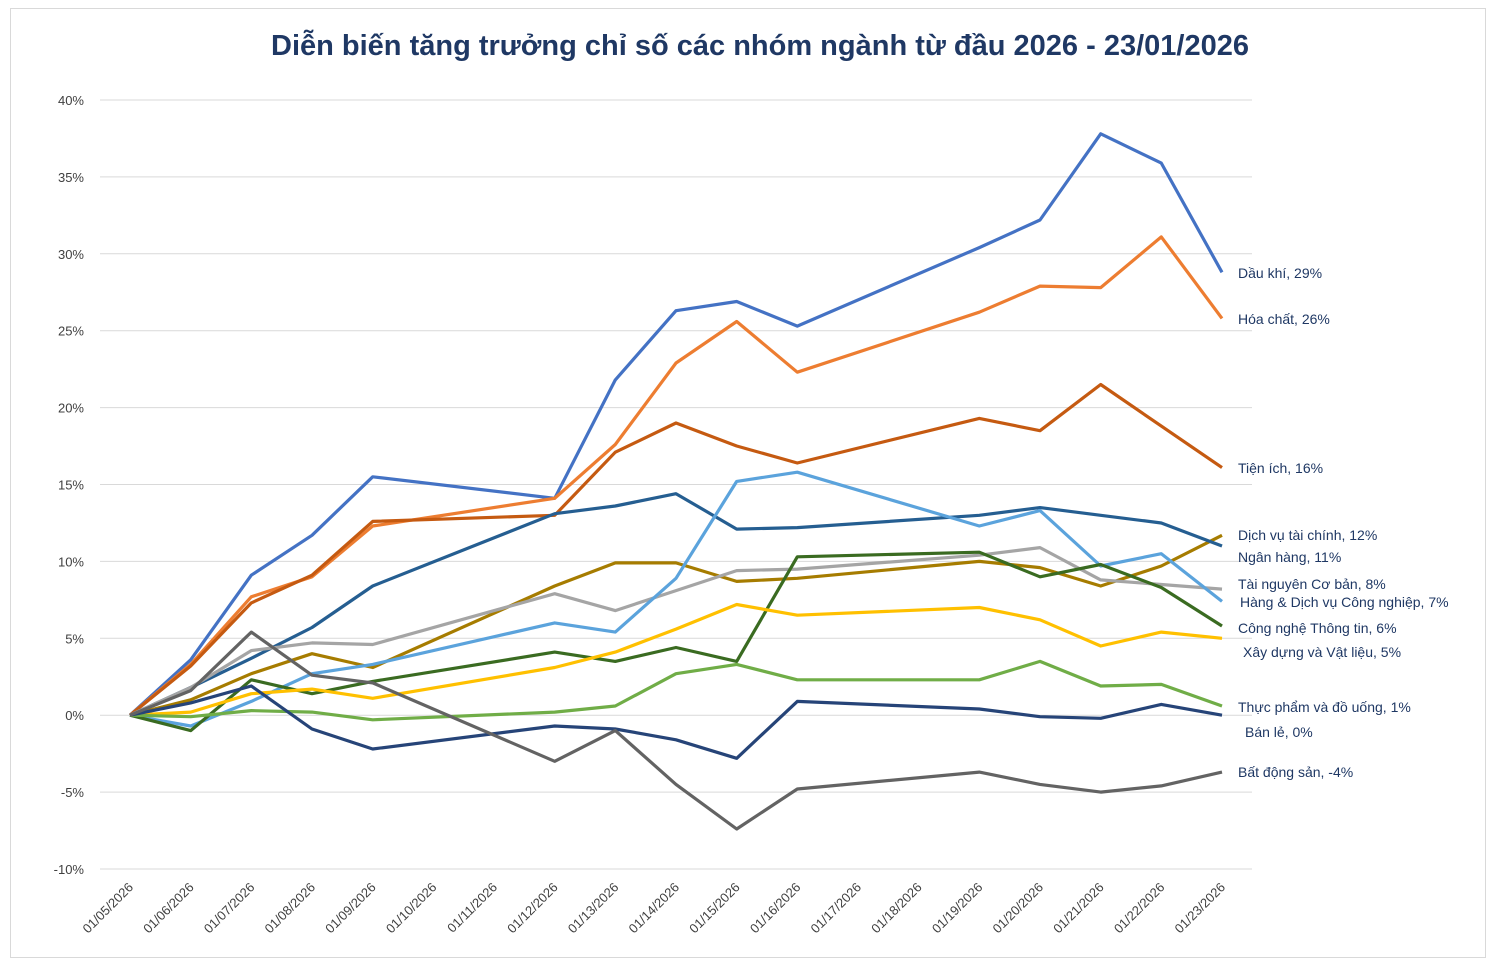  I want to click on series-label: Tiện ích, 16%, so click(1280, 468).